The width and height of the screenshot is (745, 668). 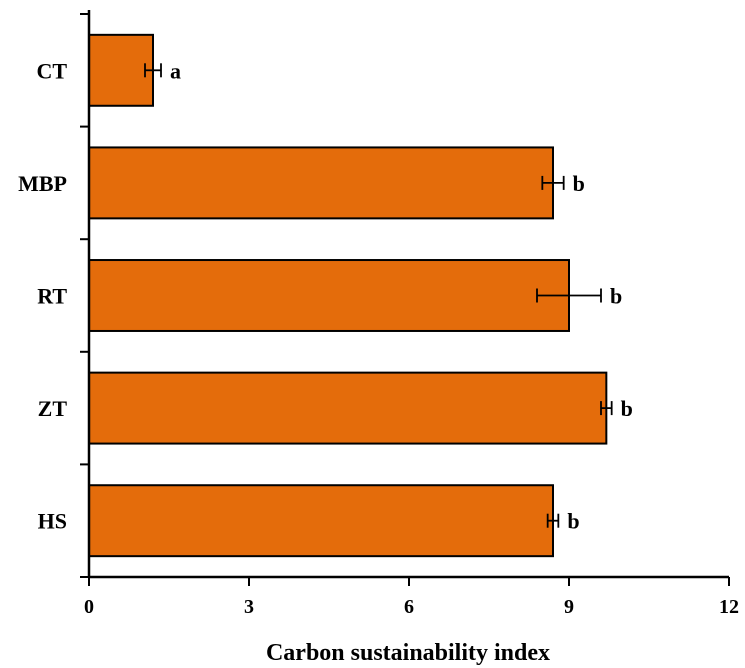 What do you see at coordinates (175, 70) in the screenshot?
I see `significance-label: a` at bounding box center [175, 70].